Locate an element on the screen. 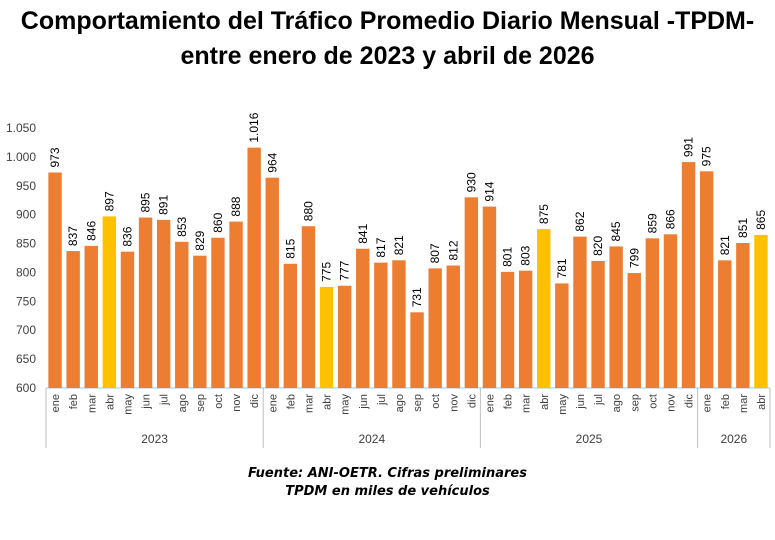 The image size is (775, 540). data-label: 841 is located at coordinates (363, 233).